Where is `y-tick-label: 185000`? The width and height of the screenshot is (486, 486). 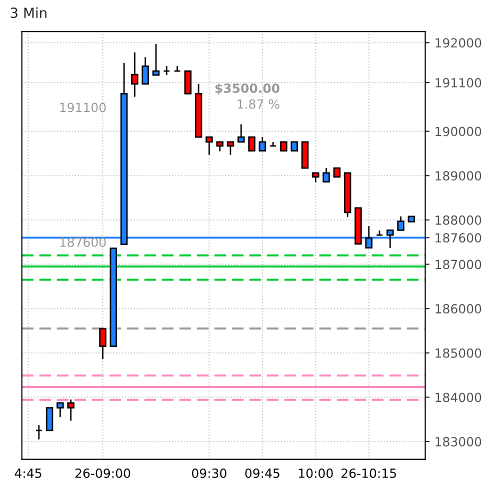 y-tick-label: 185000 is located at coordinates (459, 353).